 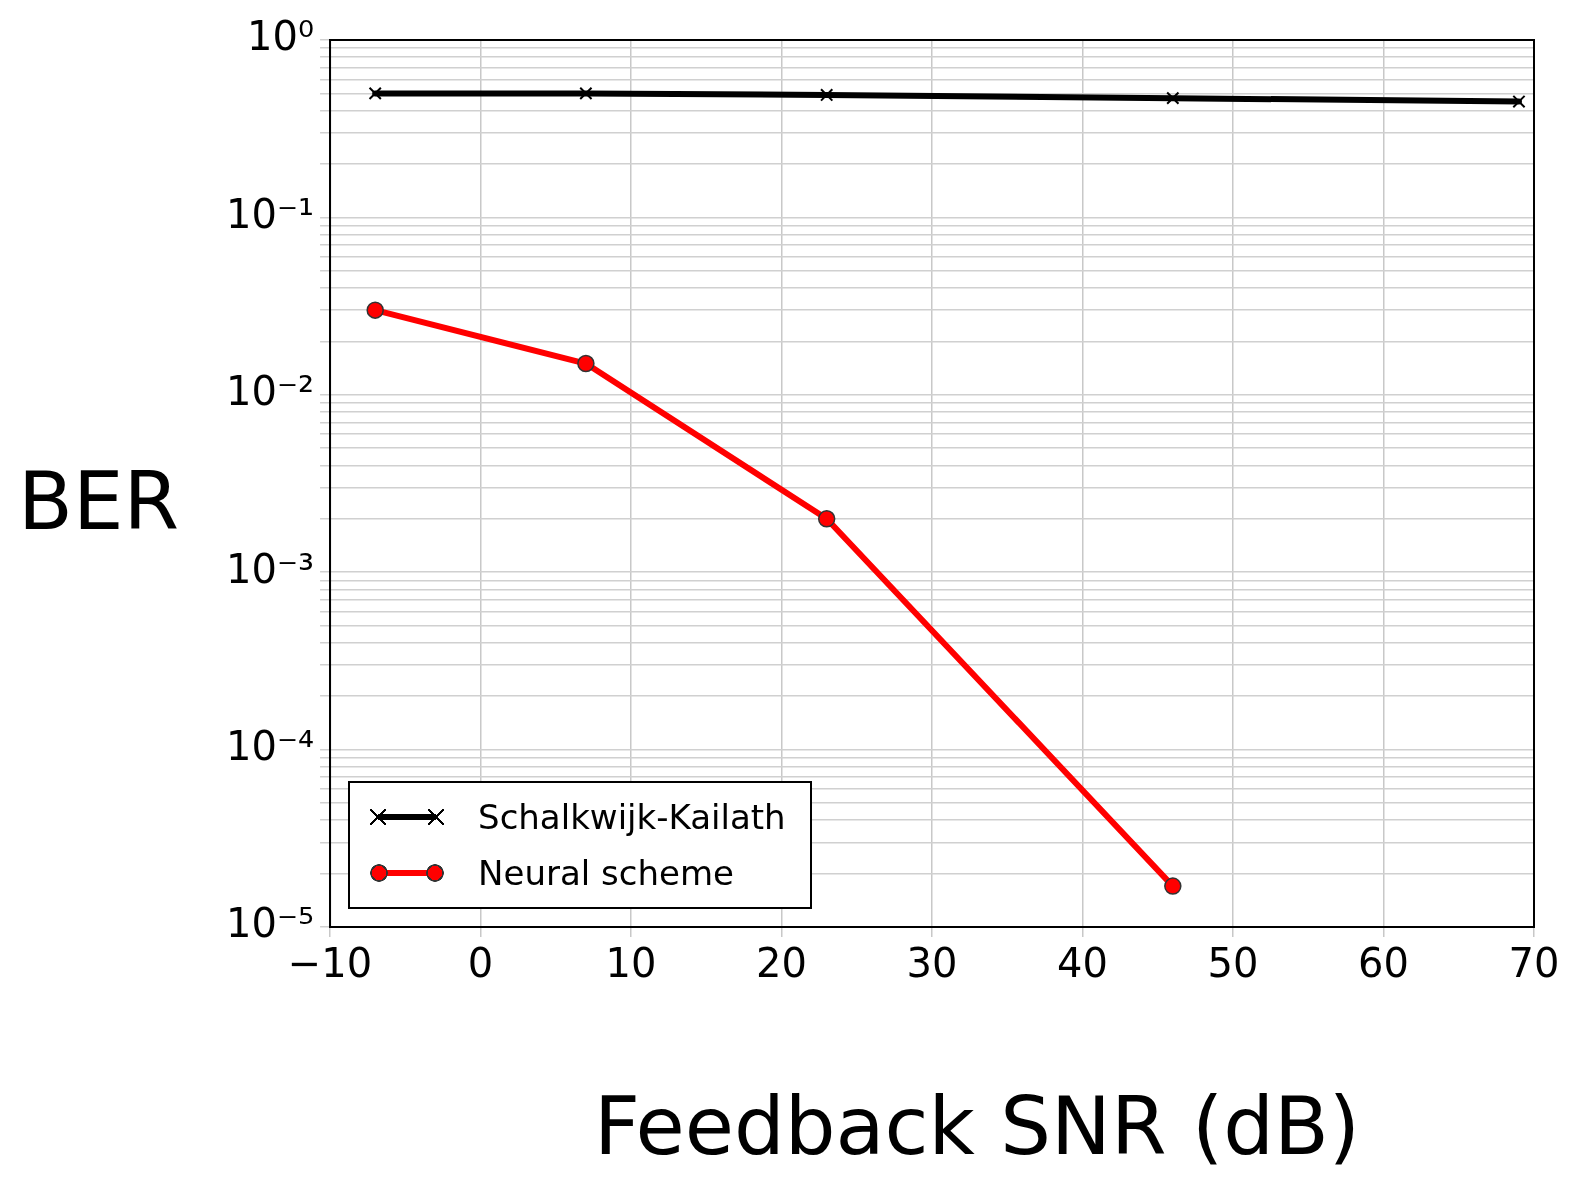 I want to click on y-tick-label: 10⁰, so click(x=281, y=36).